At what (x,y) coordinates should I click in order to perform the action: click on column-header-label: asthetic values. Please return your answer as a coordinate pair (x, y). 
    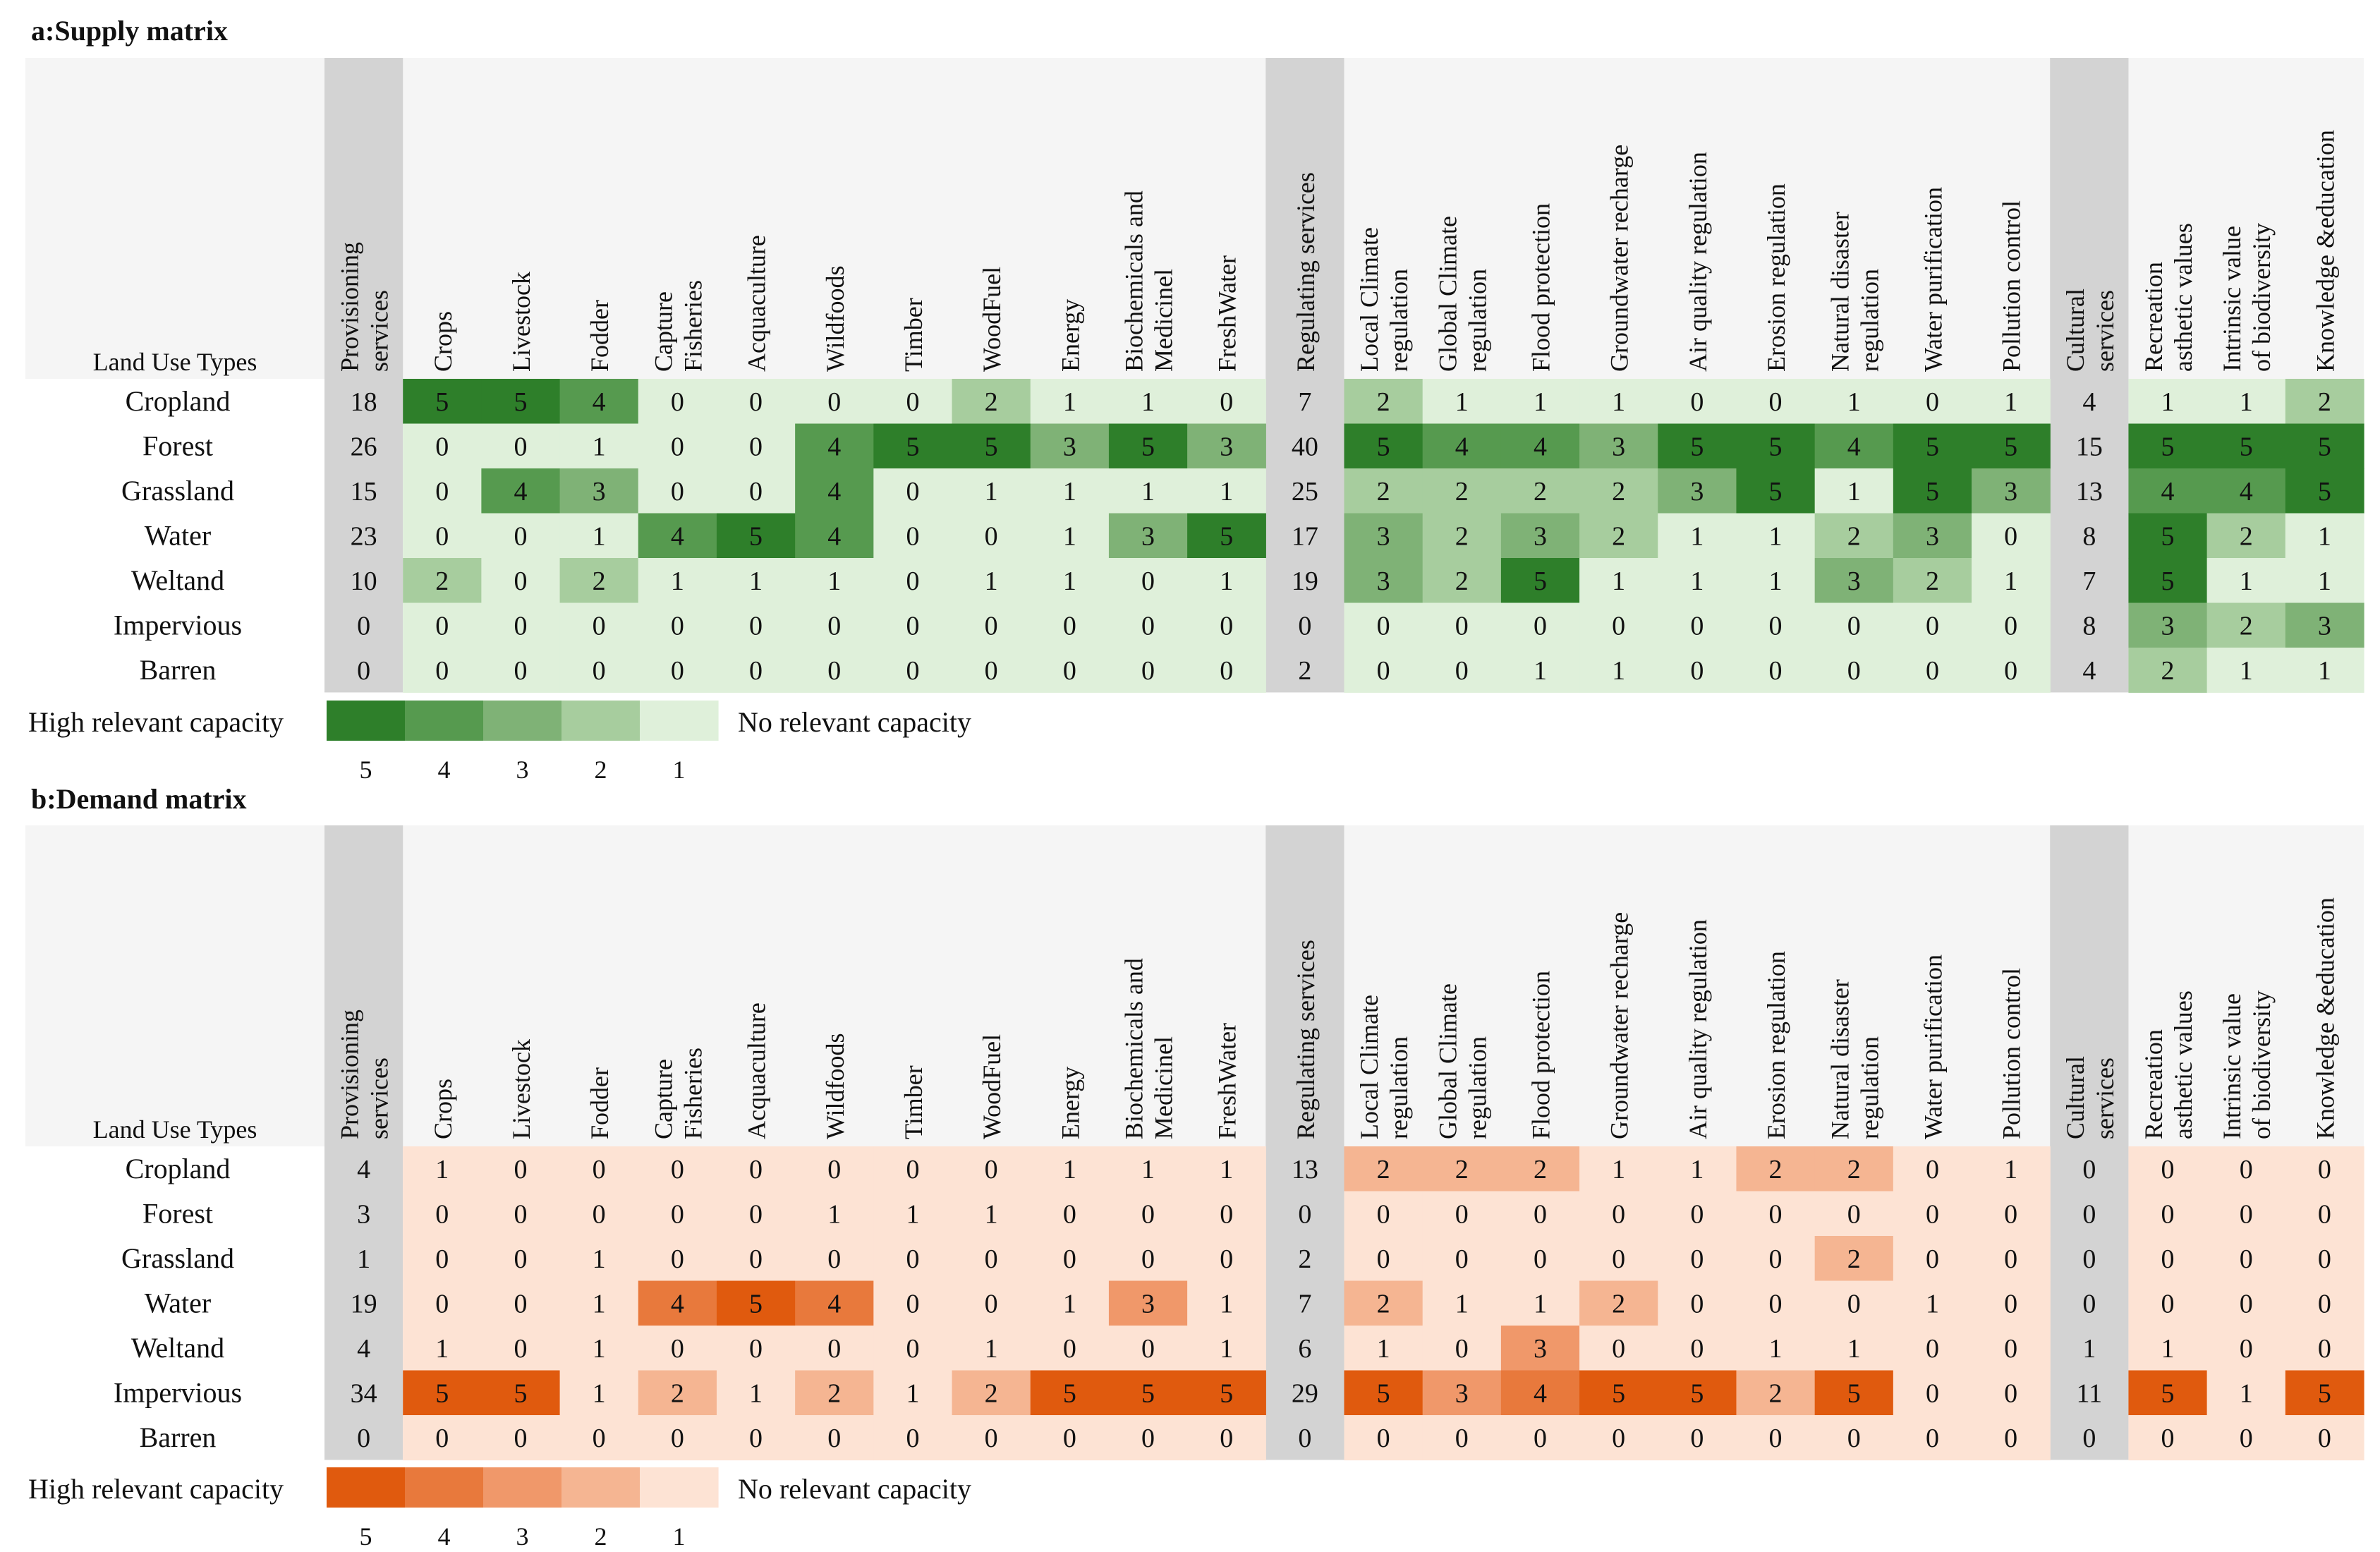
    Looking at the image, I should click on (2183, 1064).